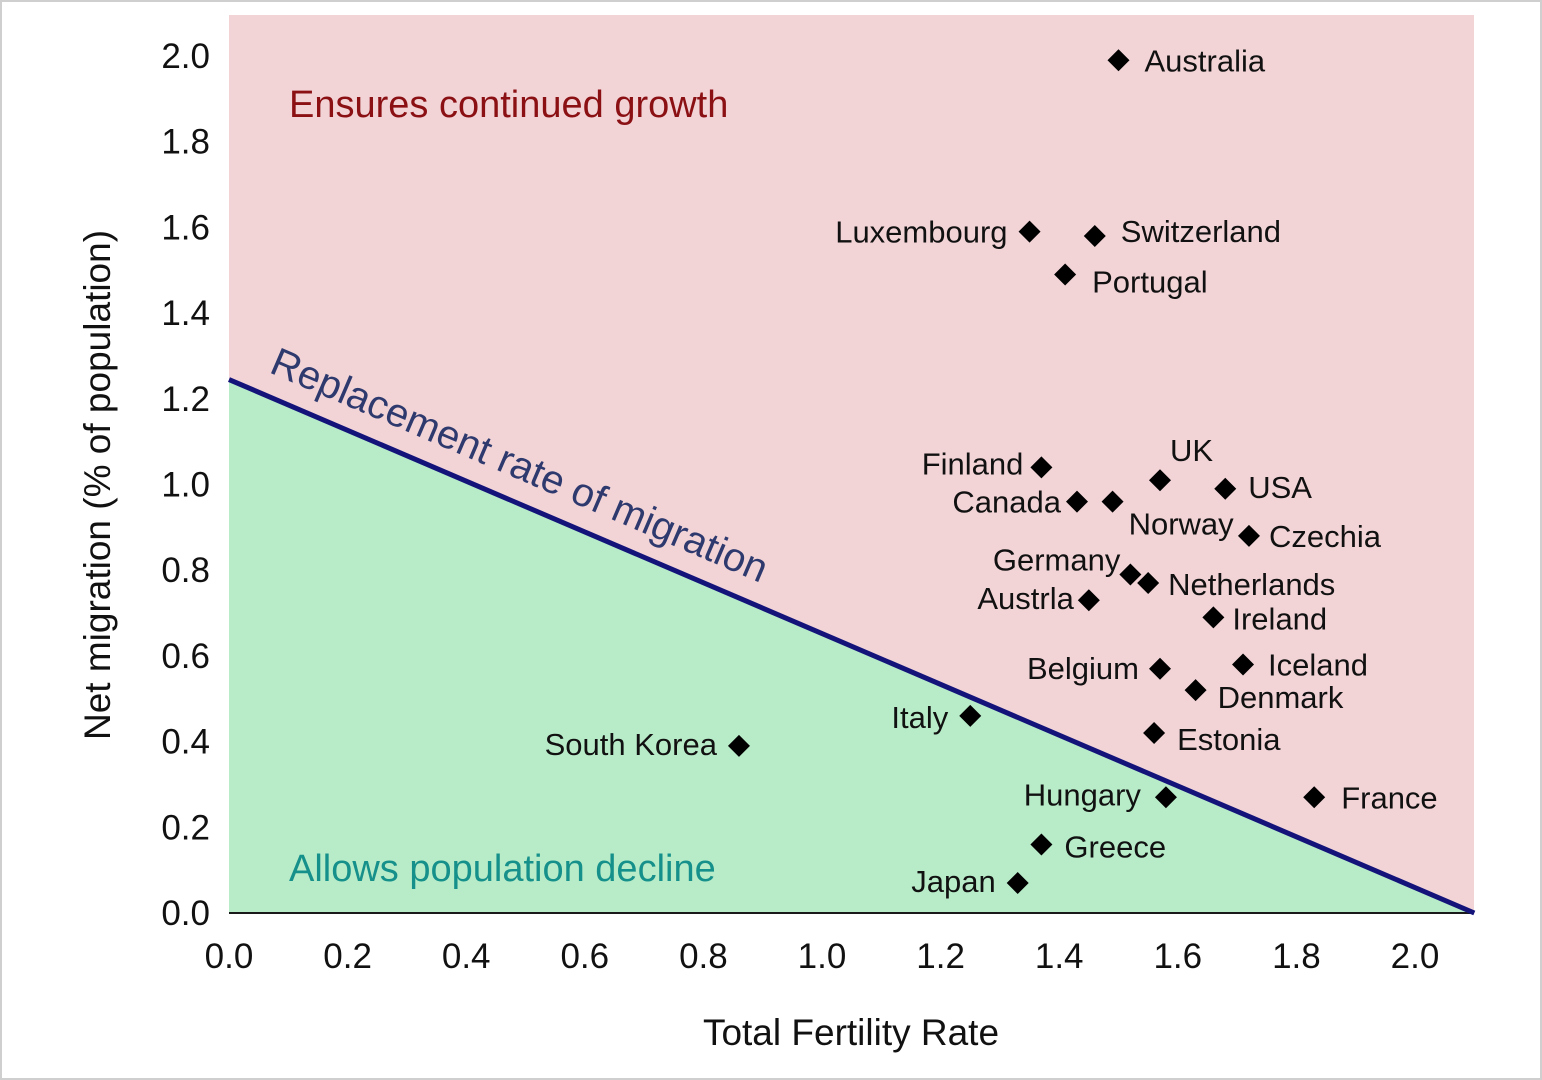 The height and width of the screenshot is (1080, 1542). I want to click on point-label: Belgium, so click(1083, 668).